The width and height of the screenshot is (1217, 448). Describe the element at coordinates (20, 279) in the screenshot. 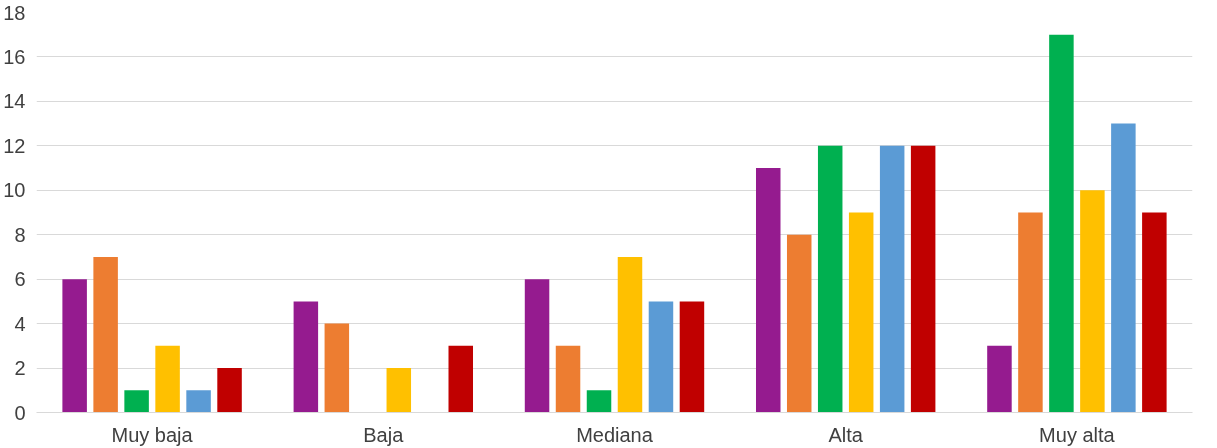

I see `y-tick-label: 6` at that location.